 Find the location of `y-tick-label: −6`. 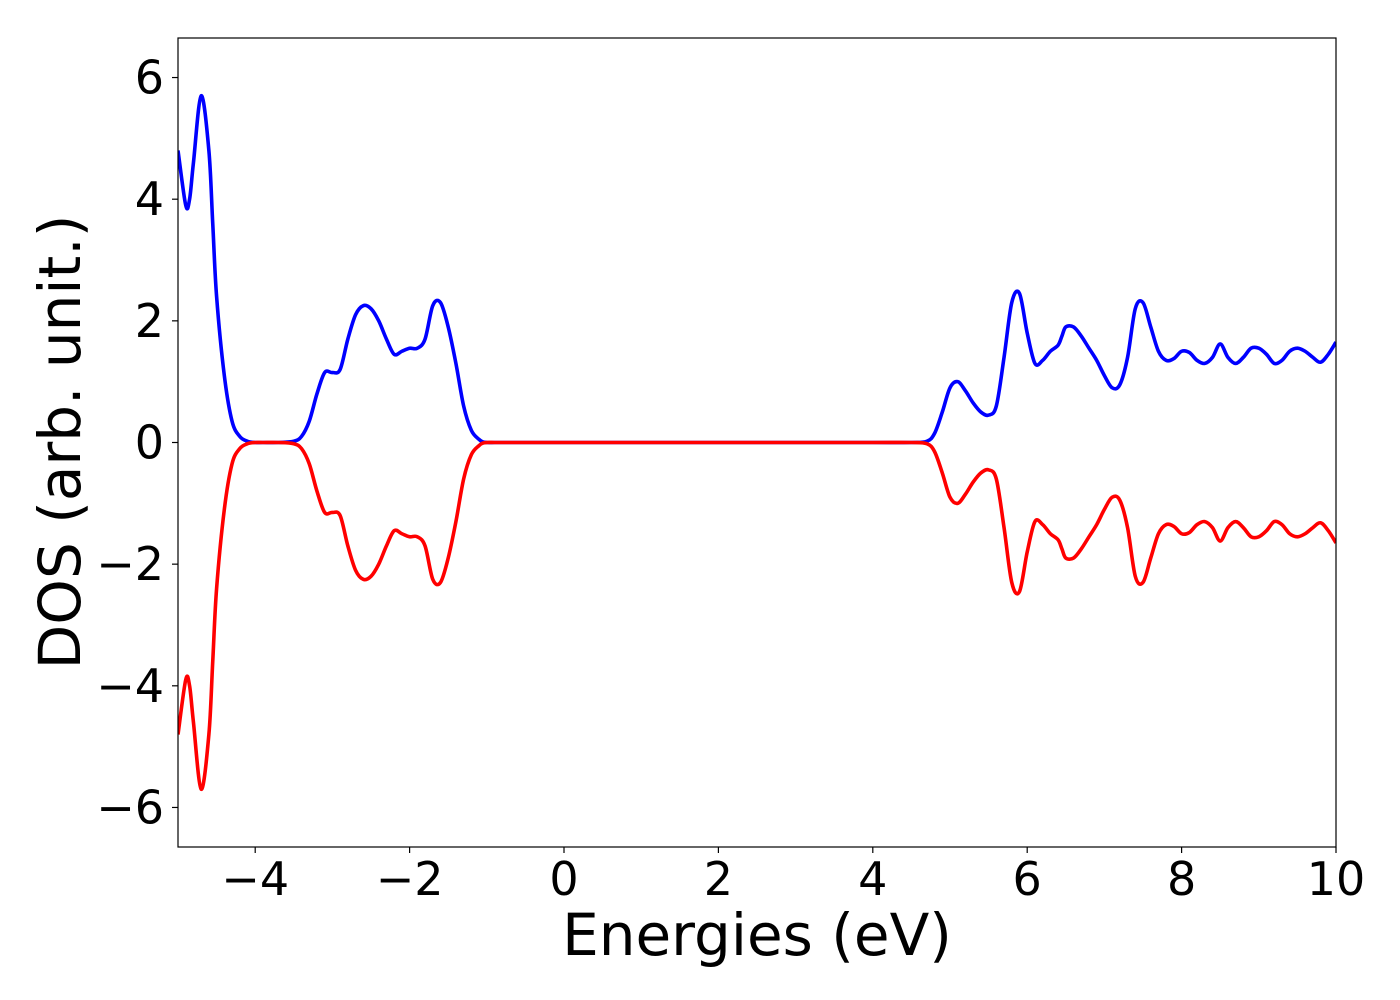

y-tick-label: −6 is located at coordinates (130, 807).